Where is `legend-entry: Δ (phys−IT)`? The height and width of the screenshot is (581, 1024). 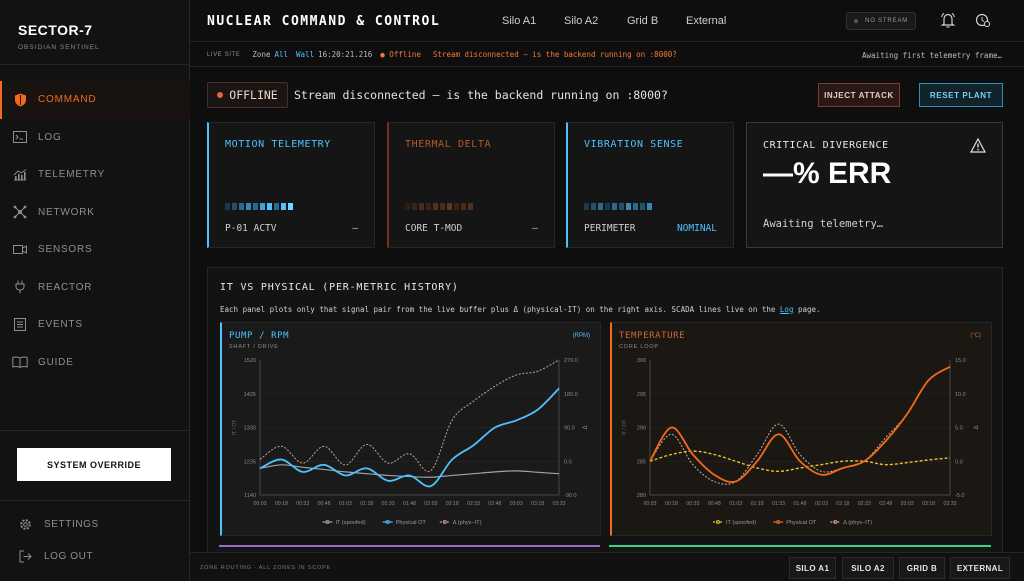
legend-entry: Δ (phys−IT) is located at coordinates (460, 522).